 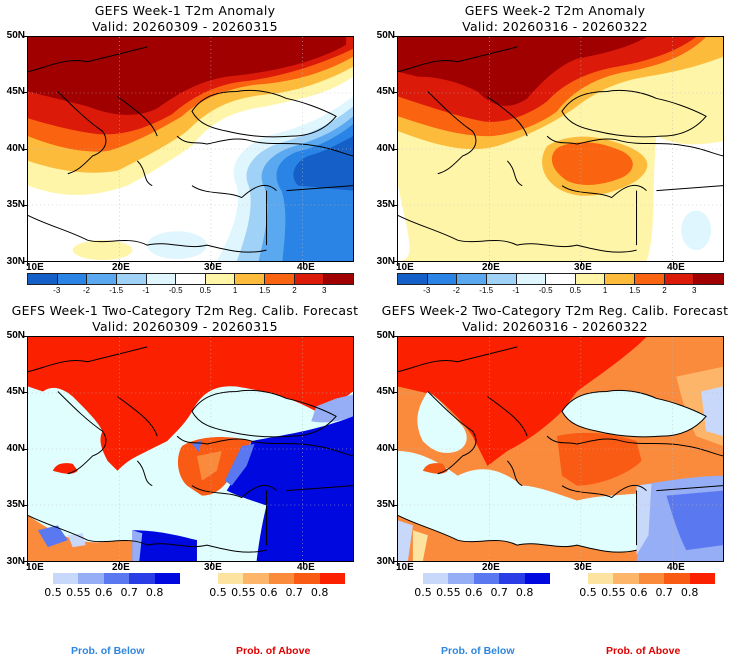 What do you see at coordinates (154, 592) in the screenshot?
I see `colorbar-tick-label: 0.8` at bounding box center [154, 592].